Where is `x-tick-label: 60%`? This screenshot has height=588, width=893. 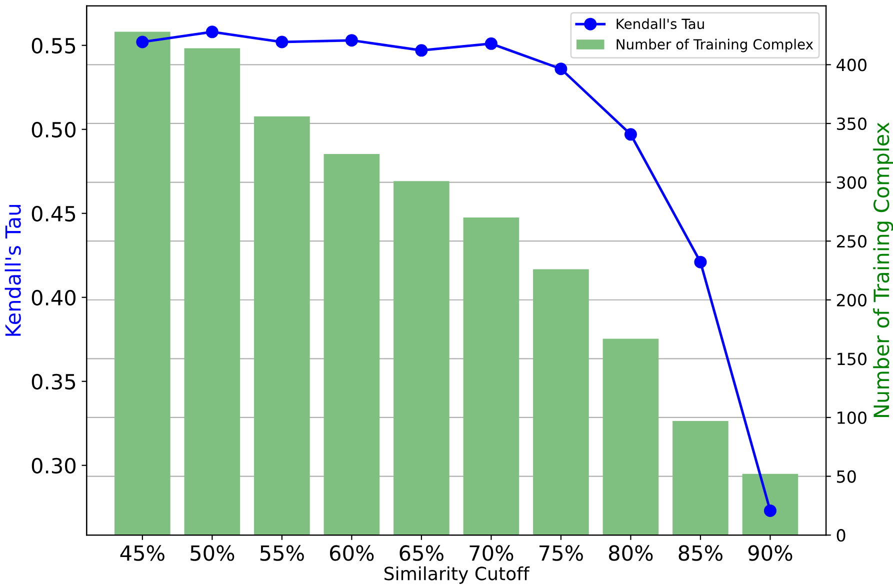
x-tick-label: 60% is located at coordinates (352, 553).